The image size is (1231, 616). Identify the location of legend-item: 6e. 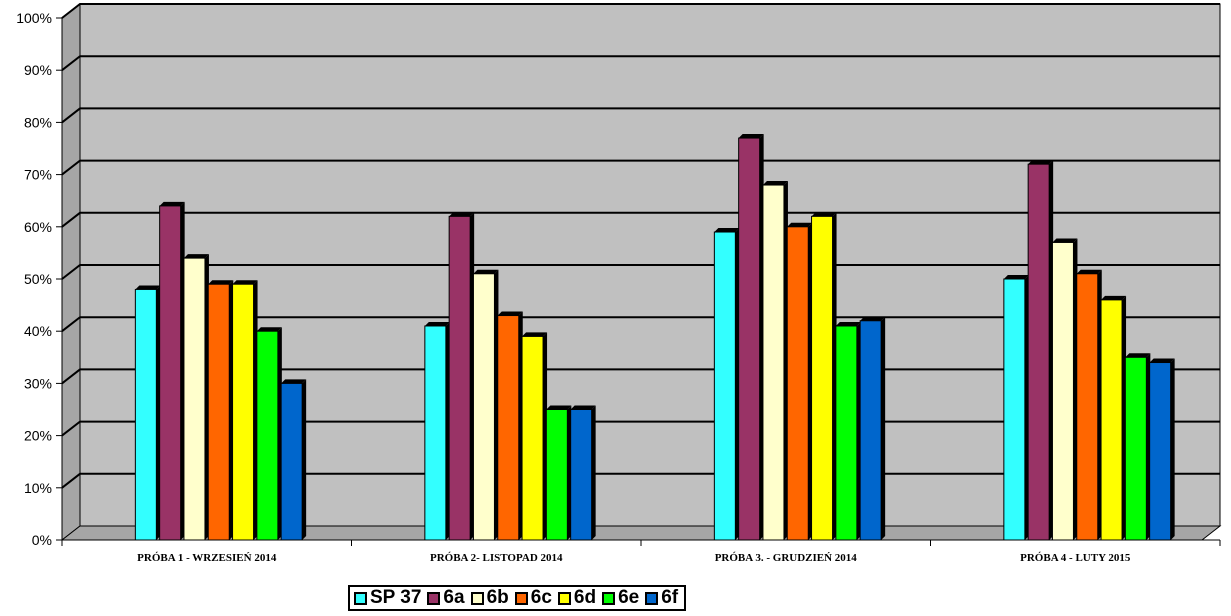
(620, 598).